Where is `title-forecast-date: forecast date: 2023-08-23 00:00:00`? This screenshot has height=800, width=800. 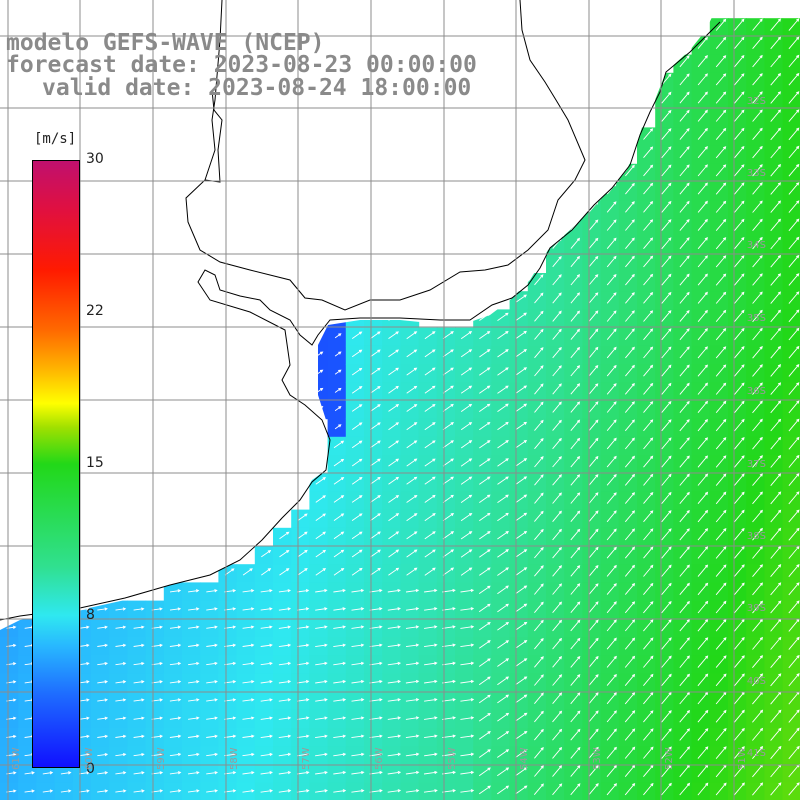 title-forecast-date: forecast date: 2023-08-23 00:00:00 is located at coordinates (241, 65).